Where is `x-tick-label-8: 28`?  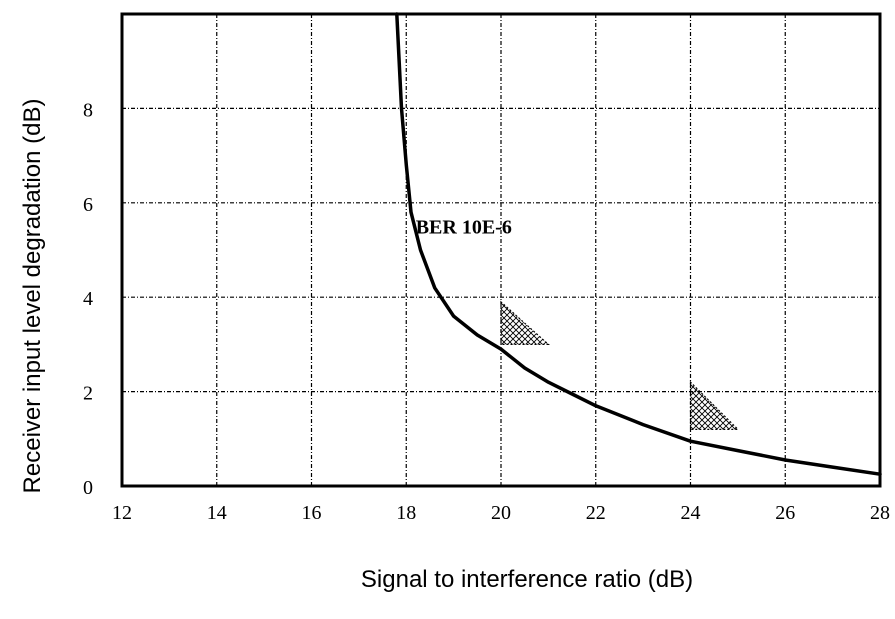 x-tick-label-8: 28 is located at coordinates (880, 513).